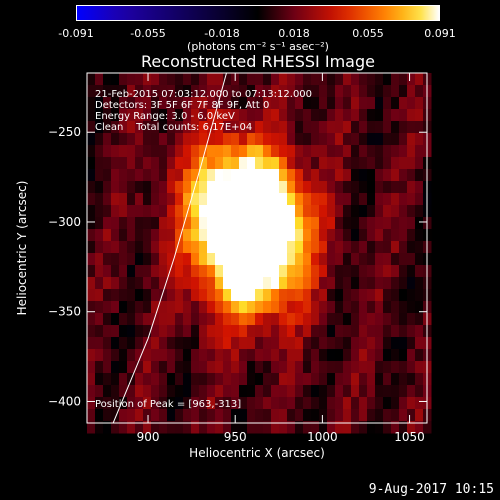 The width and height of the screenshot is (500, 500). What do you see at coordinates (182, 105) in the screenshot?
I see `annotation-detectors: Detectors: 3F 5F 6F 7F 8F 9F, Att 0` at bounding box center [182, 105].